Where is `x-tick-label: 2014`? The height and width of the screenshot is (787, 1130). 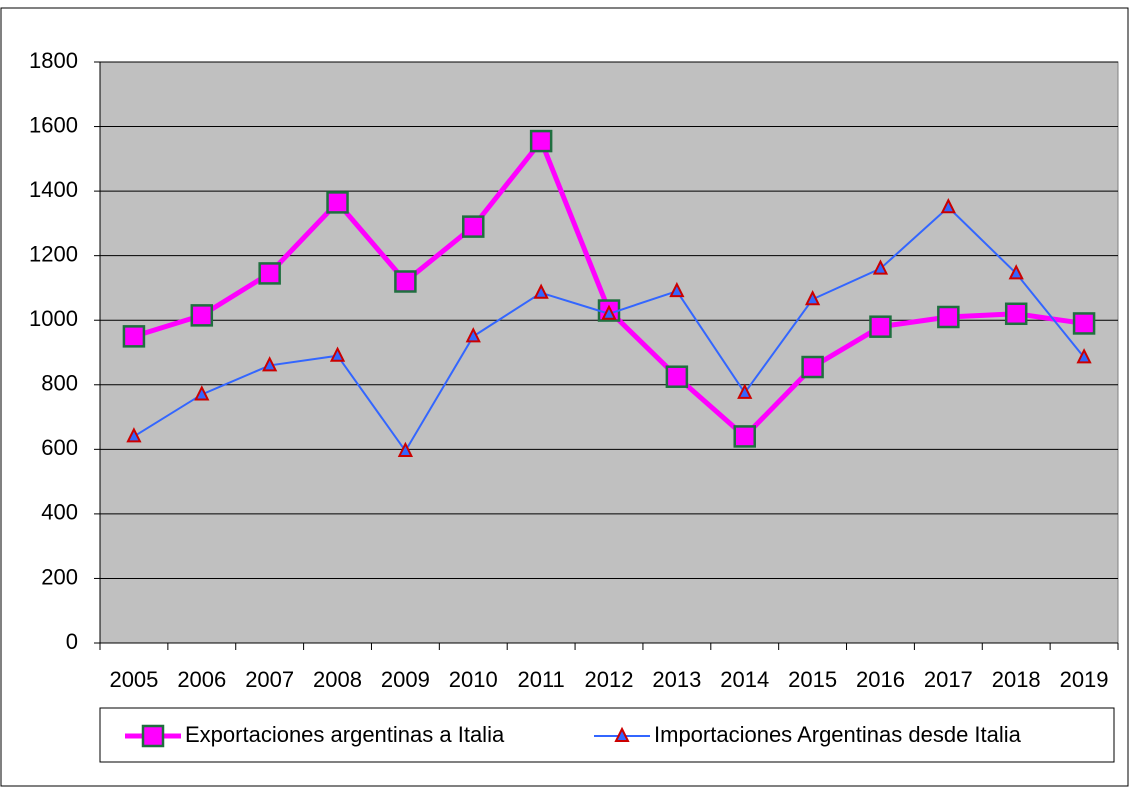 x-tick-label: 2014 is located at coordinates (744, 679).